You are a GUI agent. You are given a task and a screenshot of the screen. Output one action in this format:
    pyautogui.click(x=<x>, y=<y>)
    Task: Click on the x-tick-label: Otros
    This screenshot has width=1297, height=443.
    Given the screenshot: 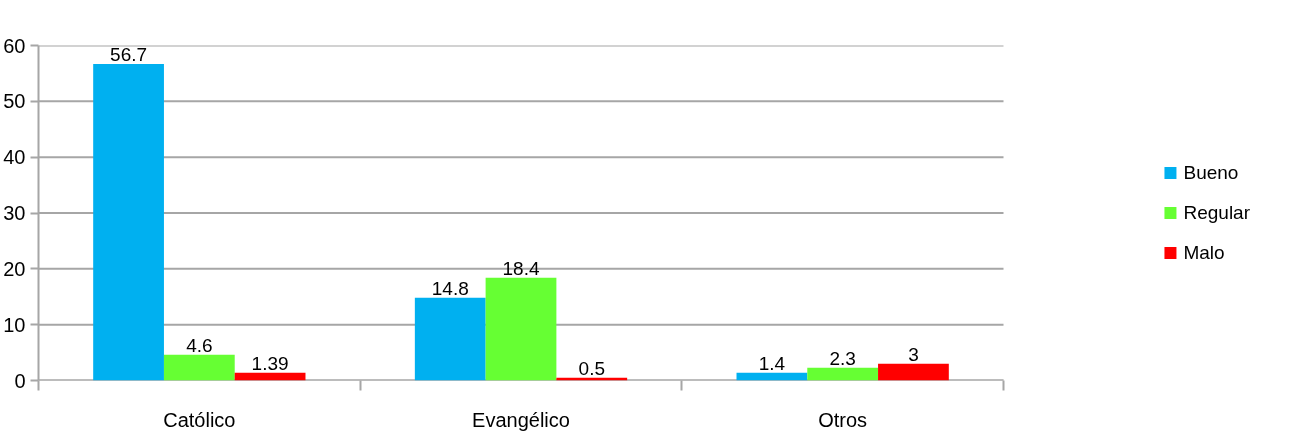 What is the action you would take?
    pyautogui.click(x=843, y=419)
    